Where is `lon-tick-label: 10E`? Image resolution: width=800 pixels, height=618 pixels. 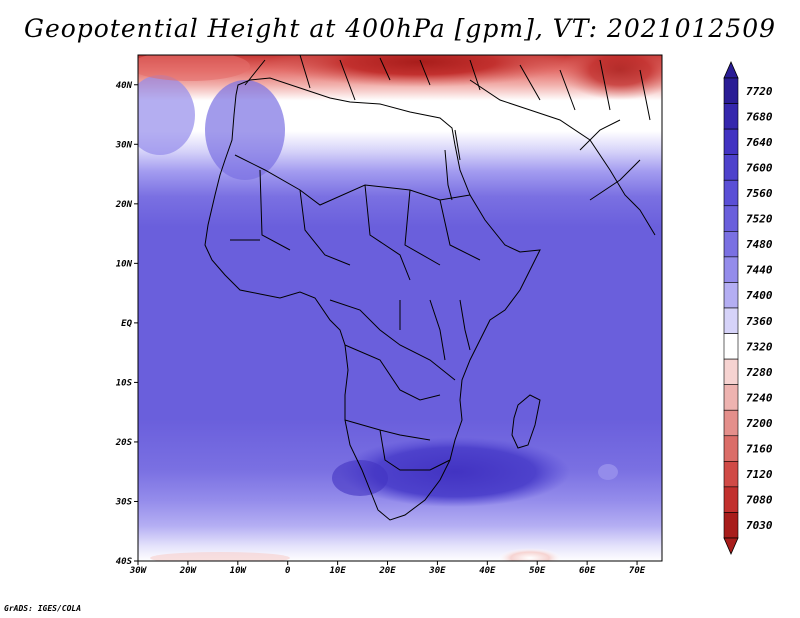
lon-tick-label: 10E is located at coordinates (337, 571).